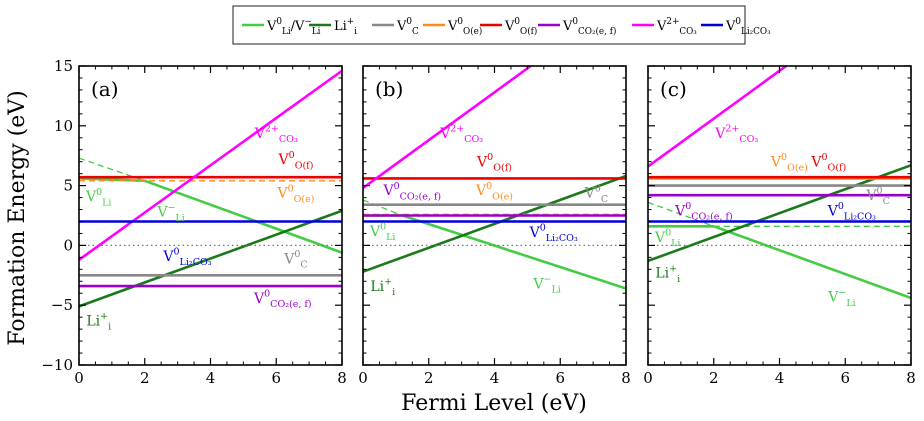  What do you see at coordinates (494, 403) in the screenshot?
I see `x-axis-label: Fermi Level (eV)` at bounding box center [494, 403].